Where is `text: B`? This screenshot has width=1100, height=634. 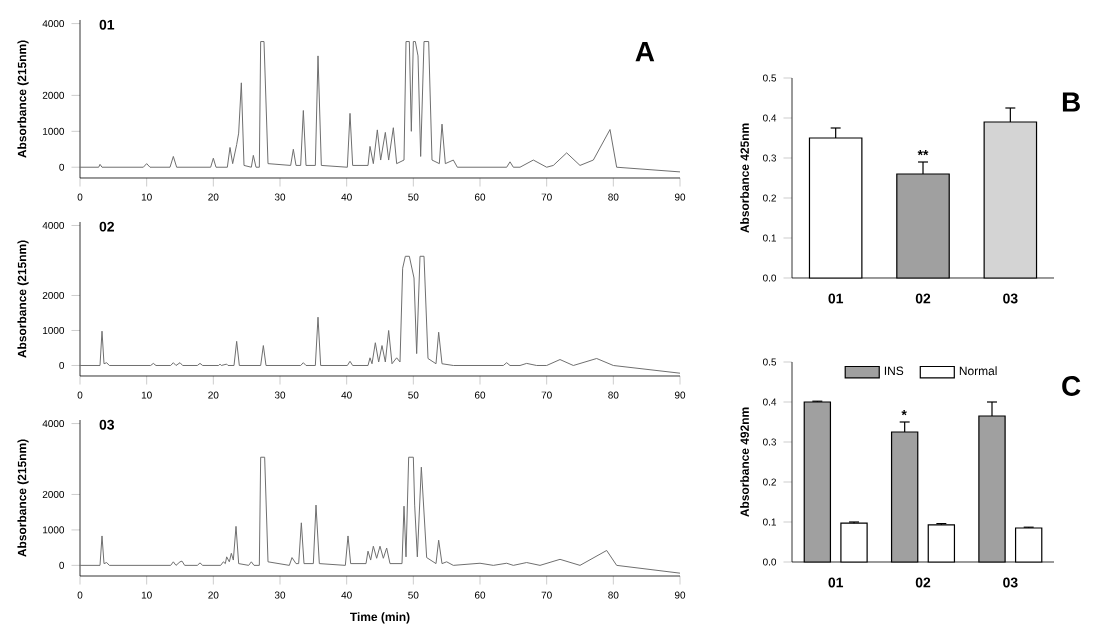 text: B is located at coordinates (1071, 102).